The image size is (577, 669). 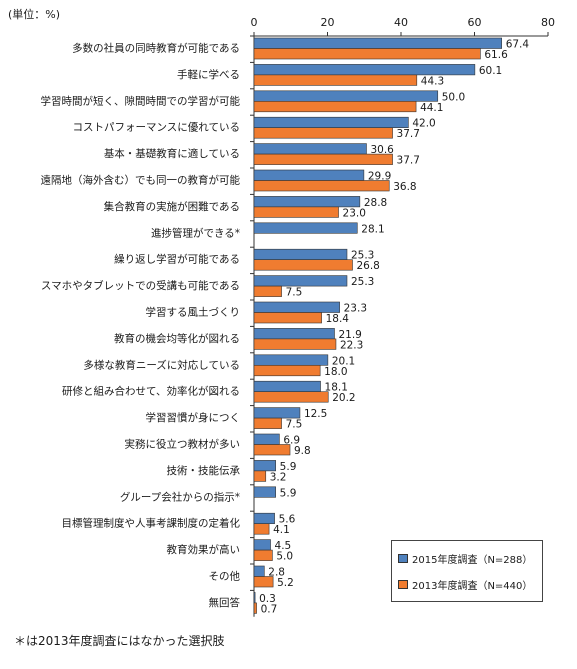 I want to click on data-label-2015: 25.3, so click(x=362, y=256).